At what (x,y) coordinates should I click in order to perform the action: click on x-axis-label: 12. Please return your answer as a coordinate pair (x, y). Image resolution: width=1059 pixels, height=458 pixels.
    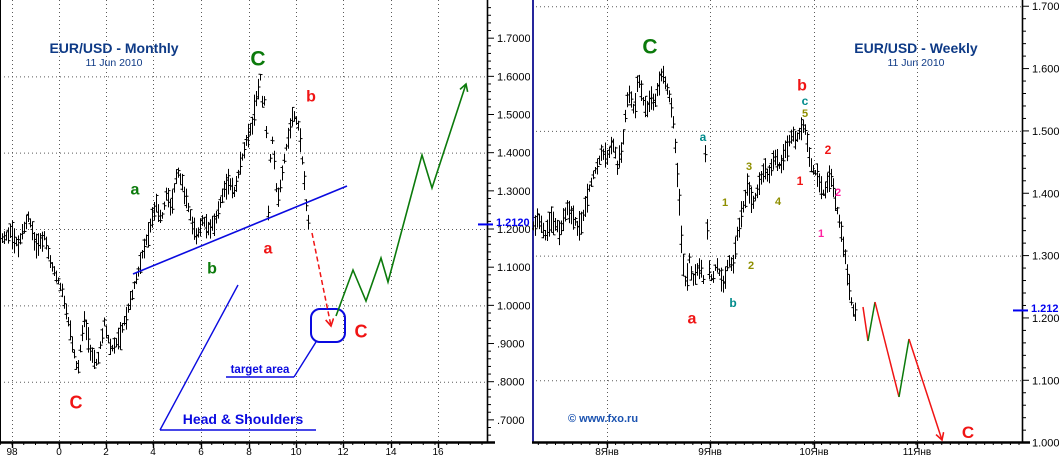
    Looking at the image, I should click on (343, 452).